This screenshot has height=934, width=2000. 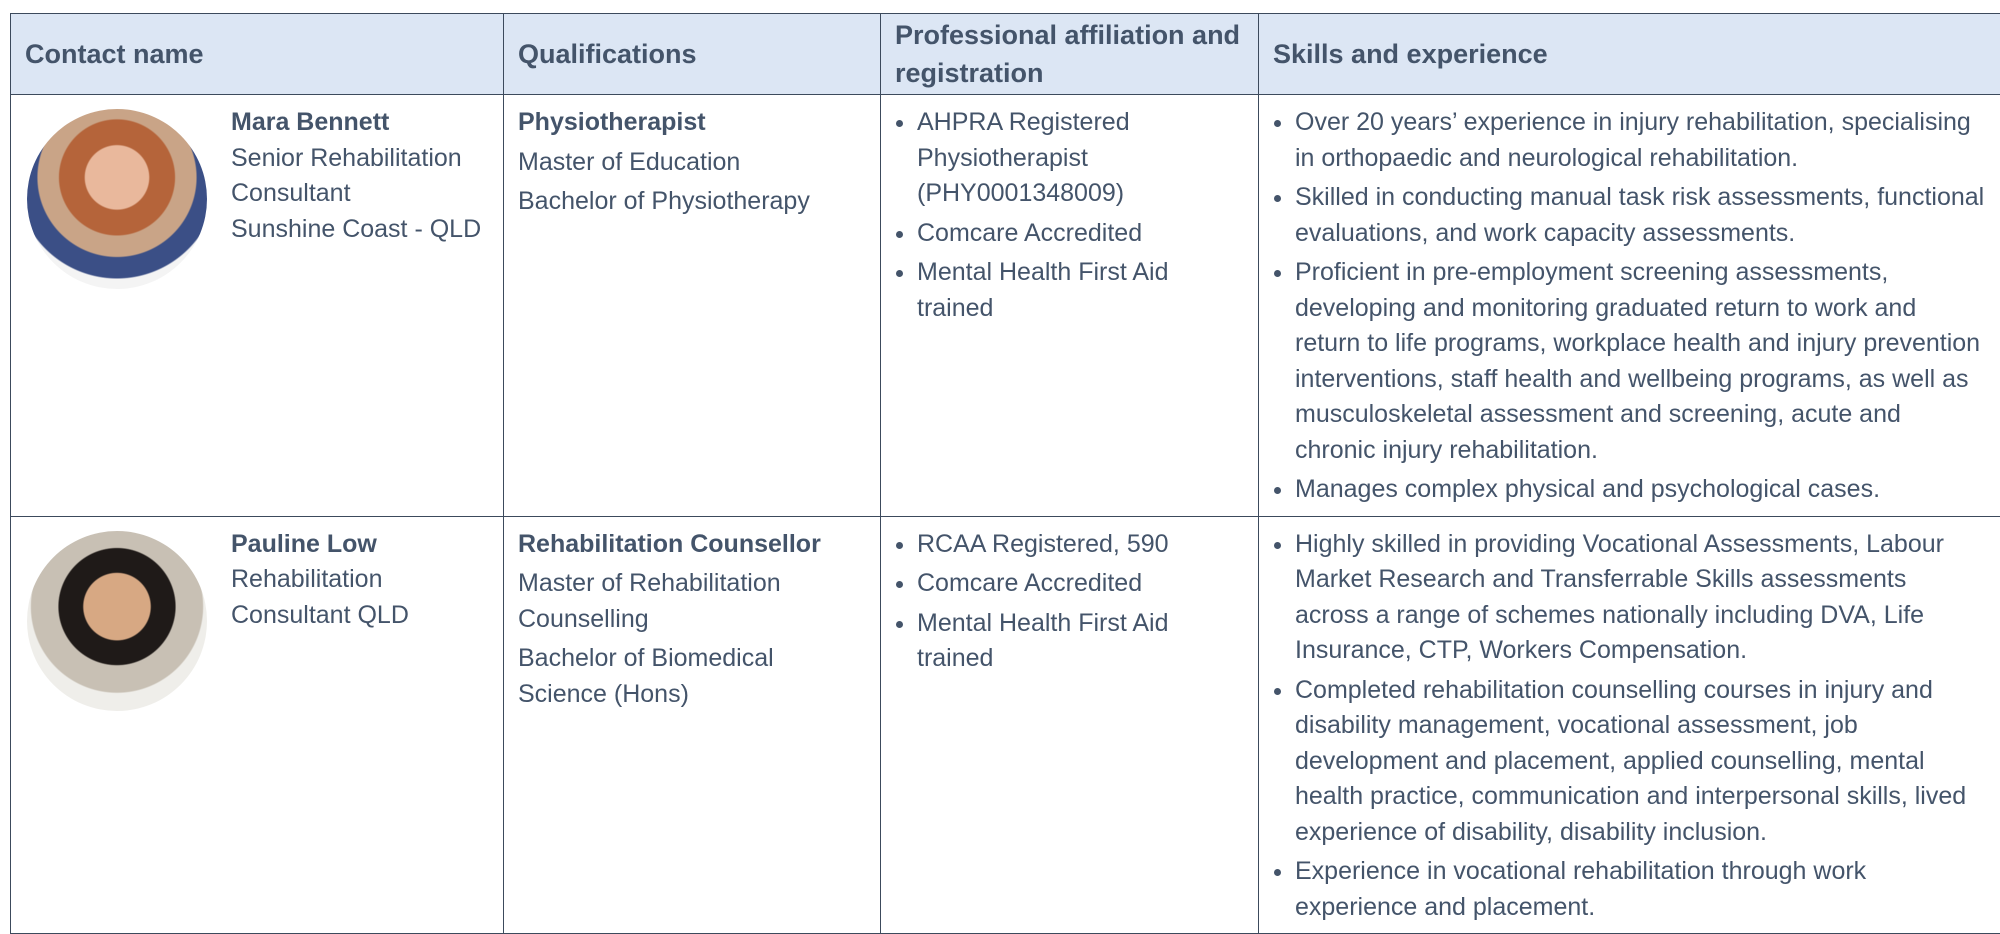 I want to click on qualification: Bachelor of Biomedical Science (Hons), so click(x=692, y=676).